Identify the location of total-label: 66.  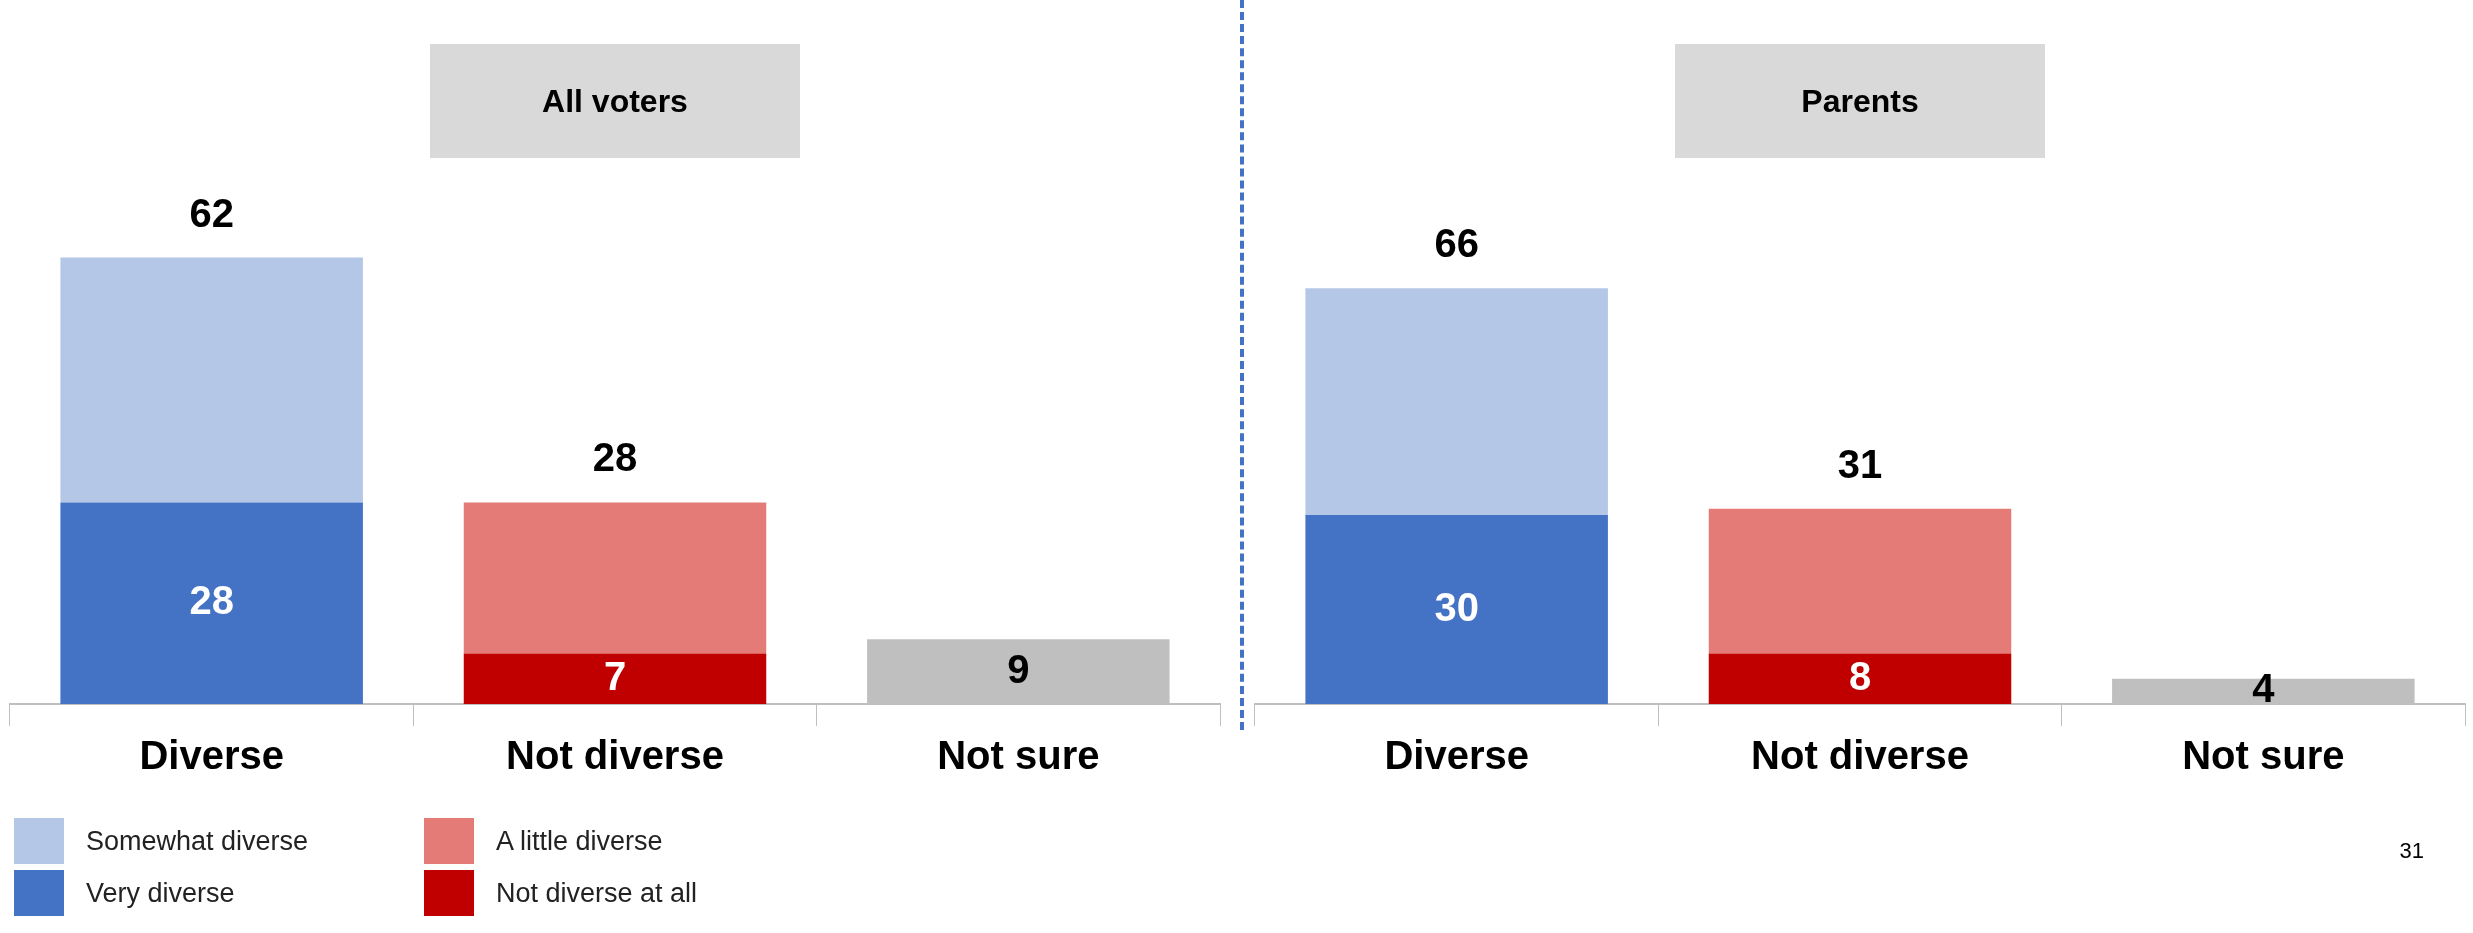
(1456, 243).